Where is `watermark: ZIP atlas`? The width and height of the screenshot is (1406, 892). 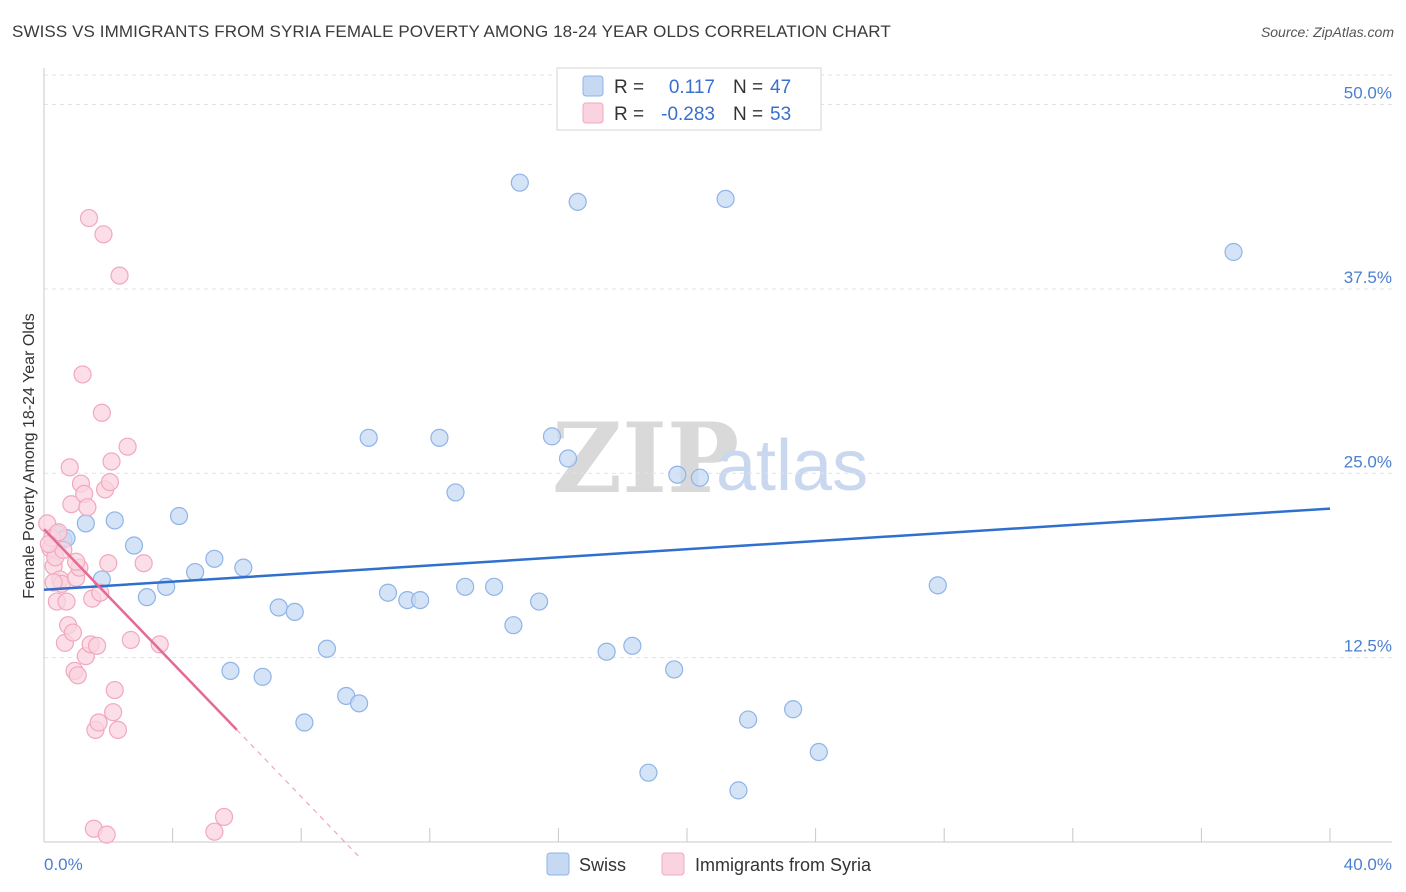
watermark: ZIP atlas is located at coordinates (710, 458).